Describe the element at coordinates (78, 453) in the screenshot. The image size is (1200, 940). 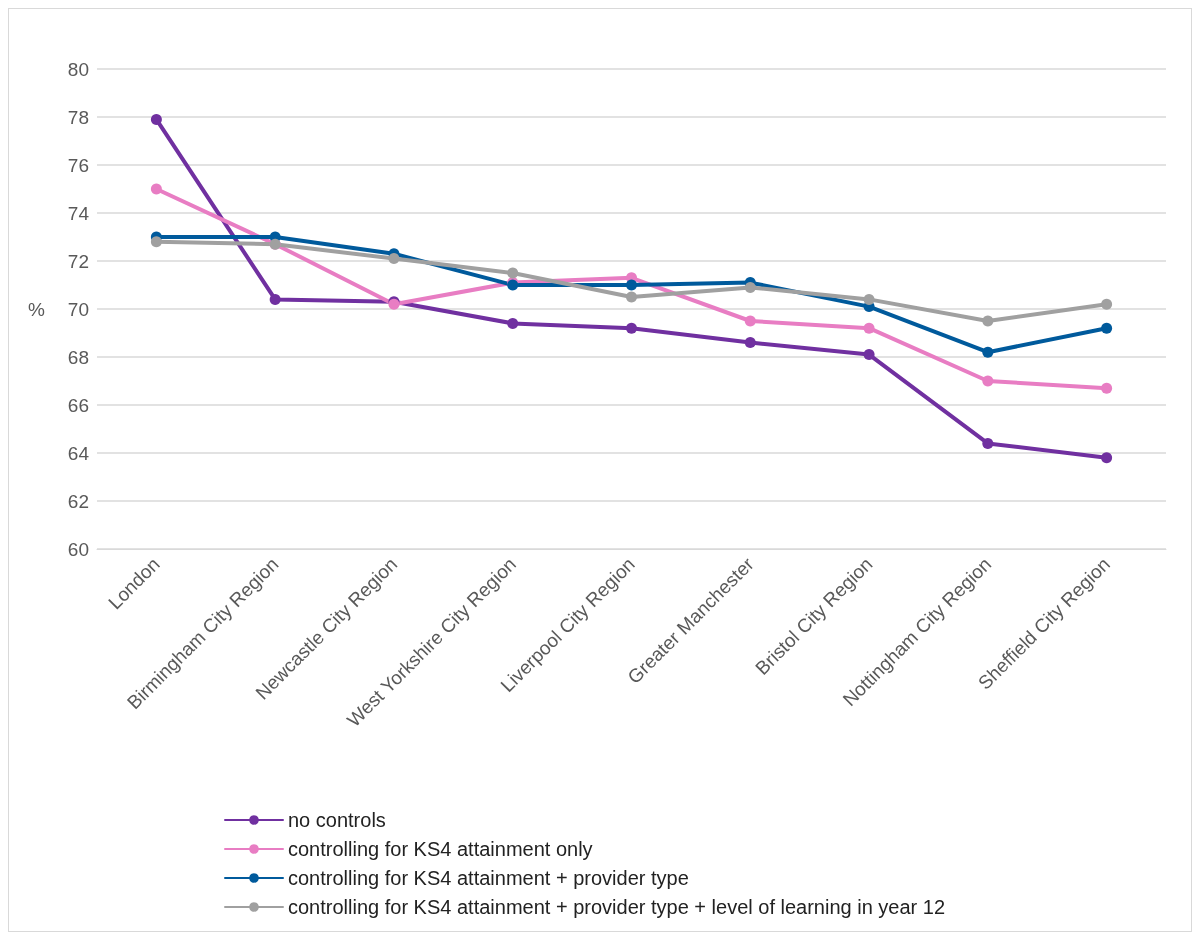
I see `y-tick-label: 64` at that location.